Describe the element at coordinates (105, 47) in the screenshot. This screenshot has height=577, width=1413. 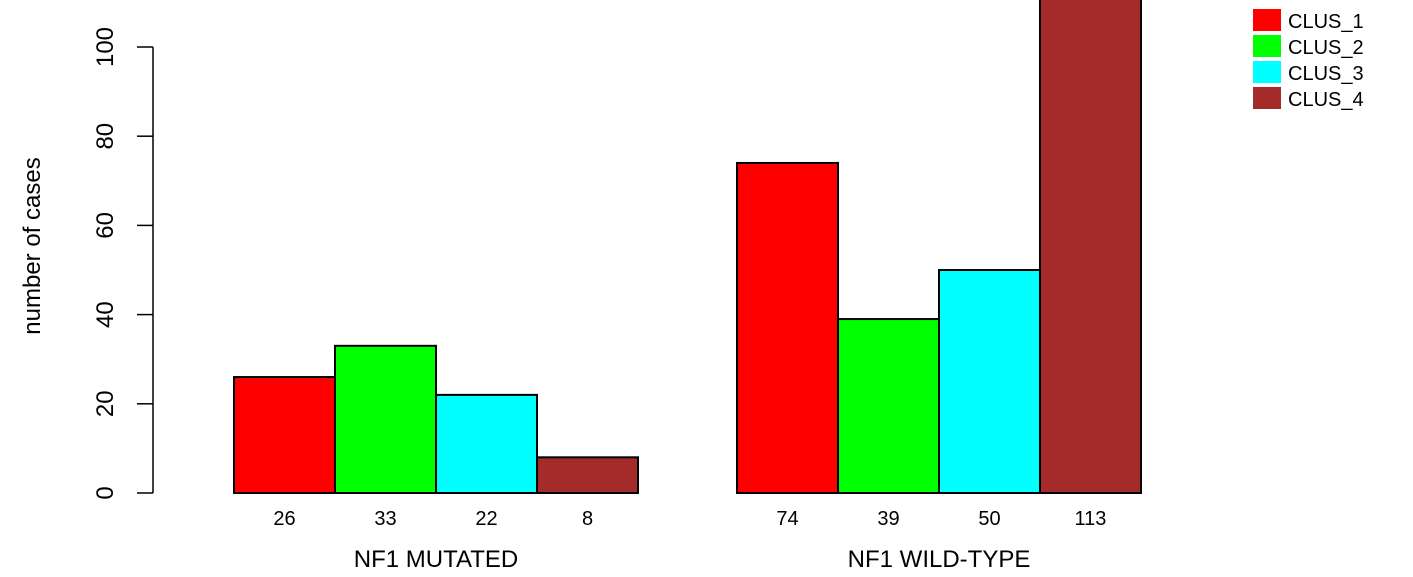
I see `y-tick-label: 100` at that location.